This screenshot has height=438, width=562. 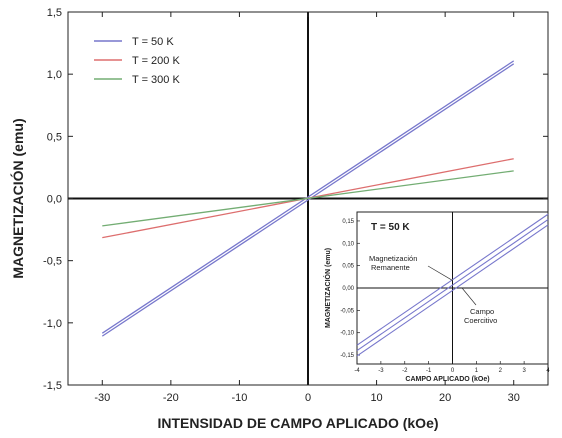 What do you see at coordinates (54, 137) in the screenshot?
I see `y-tick-label: 0,5` at bounding box center [54, 137].